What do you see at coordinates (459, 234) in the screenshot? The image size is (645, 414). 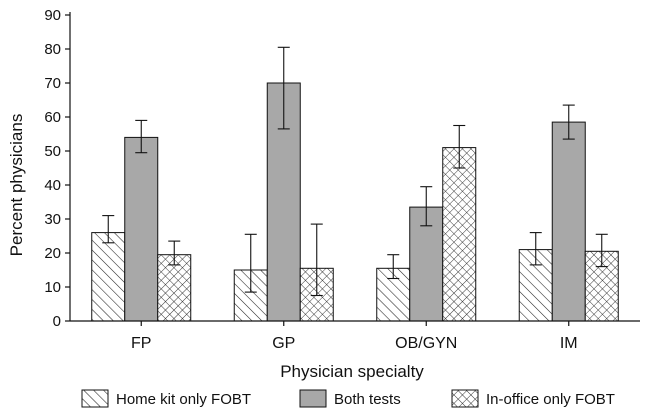 I see `bar-in-office-only-fobt-ob-gyn` at bounding box center [459, 234].